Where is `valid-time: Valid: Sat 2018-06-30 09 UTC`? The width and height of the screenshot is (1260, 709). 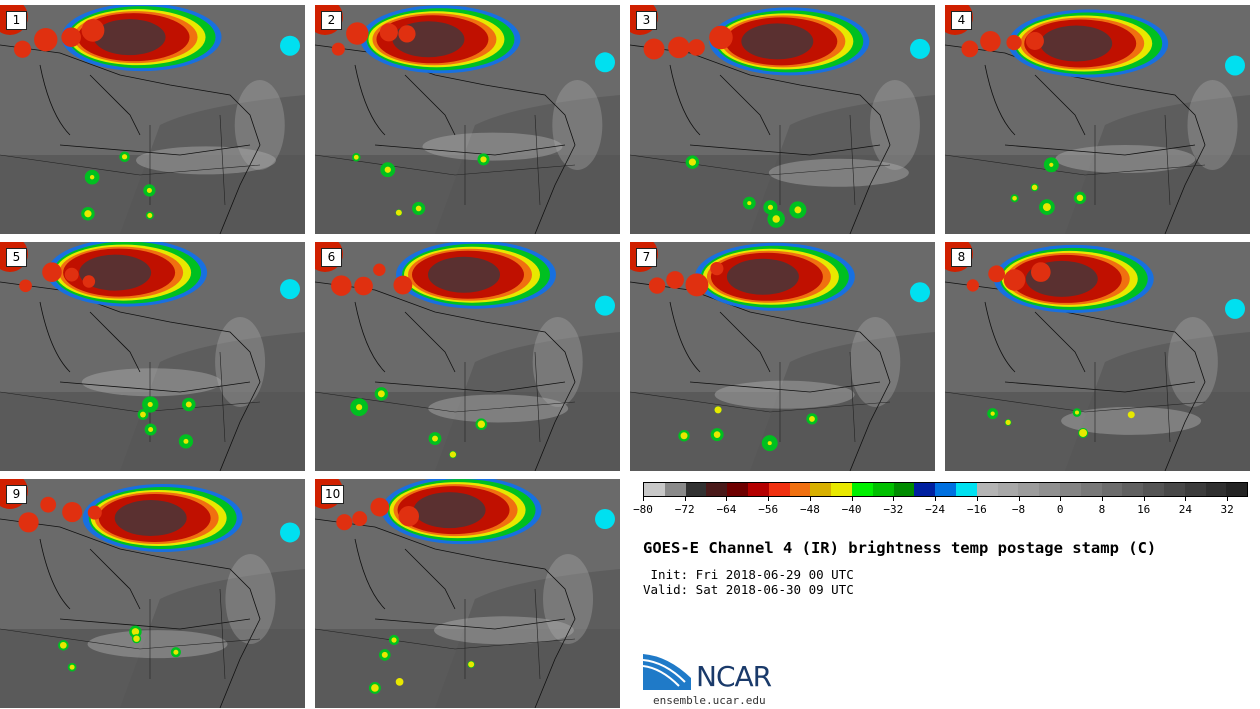 valid-time: Valid: Sat 2018-06-30 09 UTC is located at coordinates (748, 589).